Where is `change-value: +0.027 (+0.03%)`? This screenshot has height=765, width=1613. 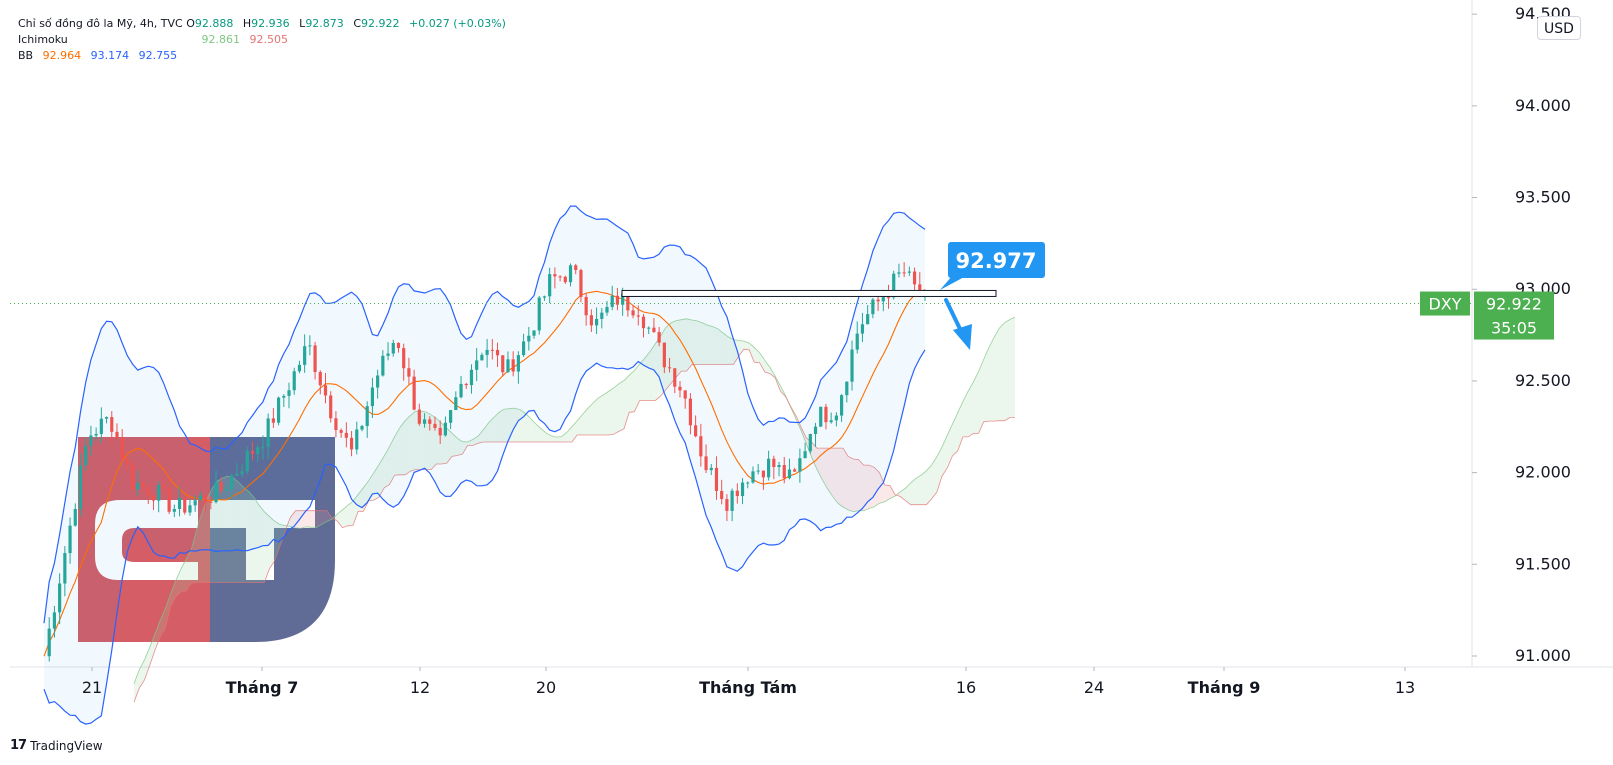 change-value: +0.027 (+0.03%) is located at coordinates (457, 23).